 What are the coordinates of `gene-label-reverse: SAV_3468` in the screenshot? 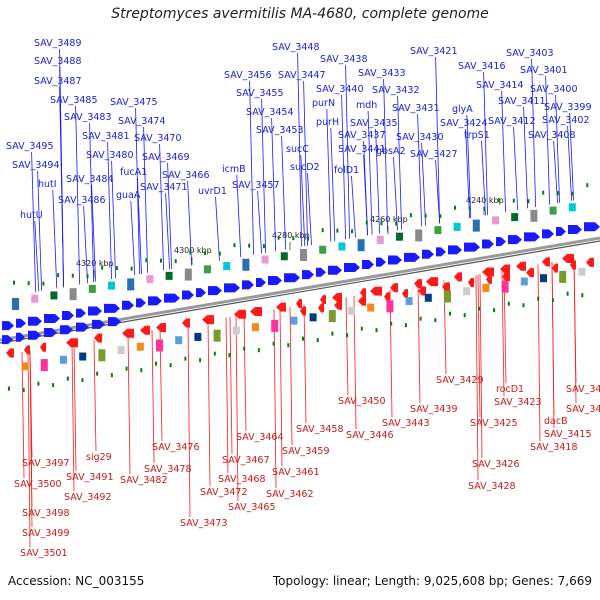 It's located at (242, 479).